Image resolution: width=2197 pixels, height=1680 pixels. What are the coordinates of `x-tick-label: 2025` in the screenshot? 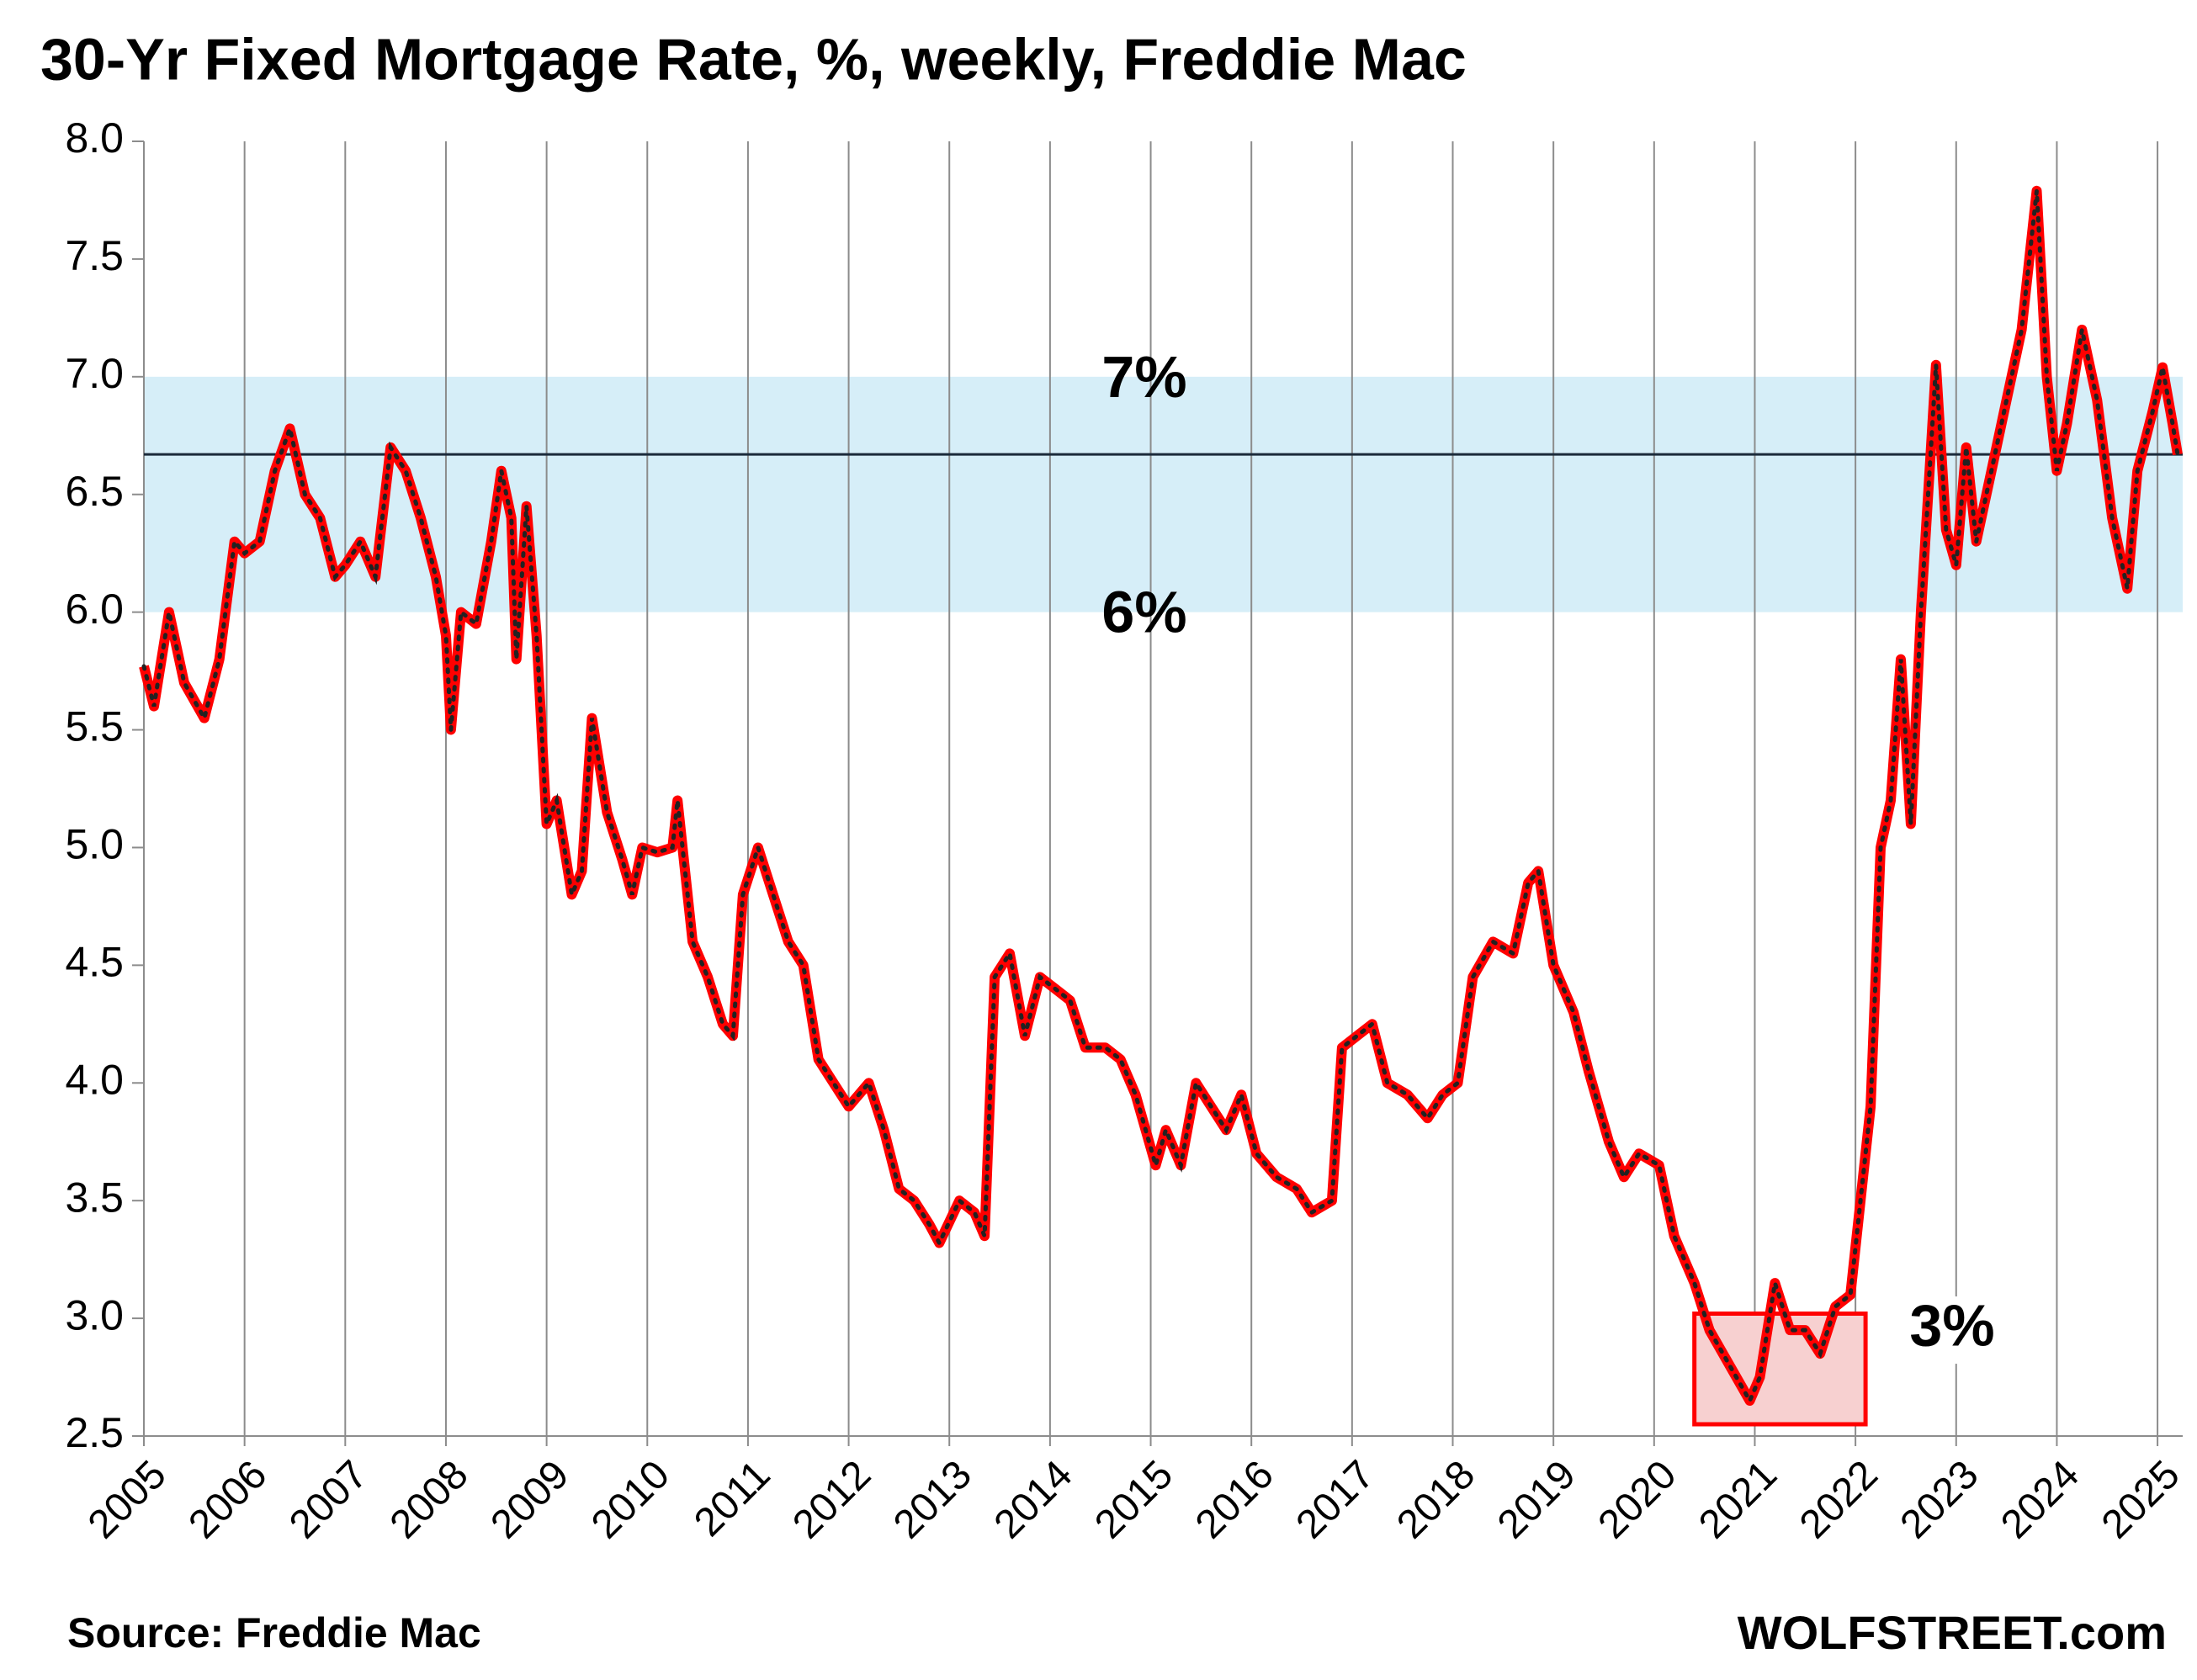 It's located at (2141, 1499).